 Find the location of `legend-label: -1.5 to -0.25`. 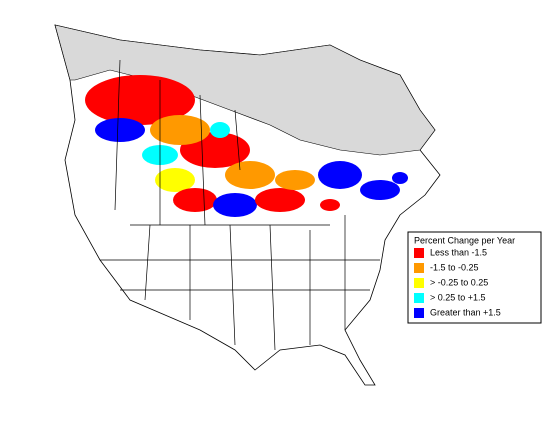

legend-label: -1.5 to -0.25 is located at coordinates (454, 267).